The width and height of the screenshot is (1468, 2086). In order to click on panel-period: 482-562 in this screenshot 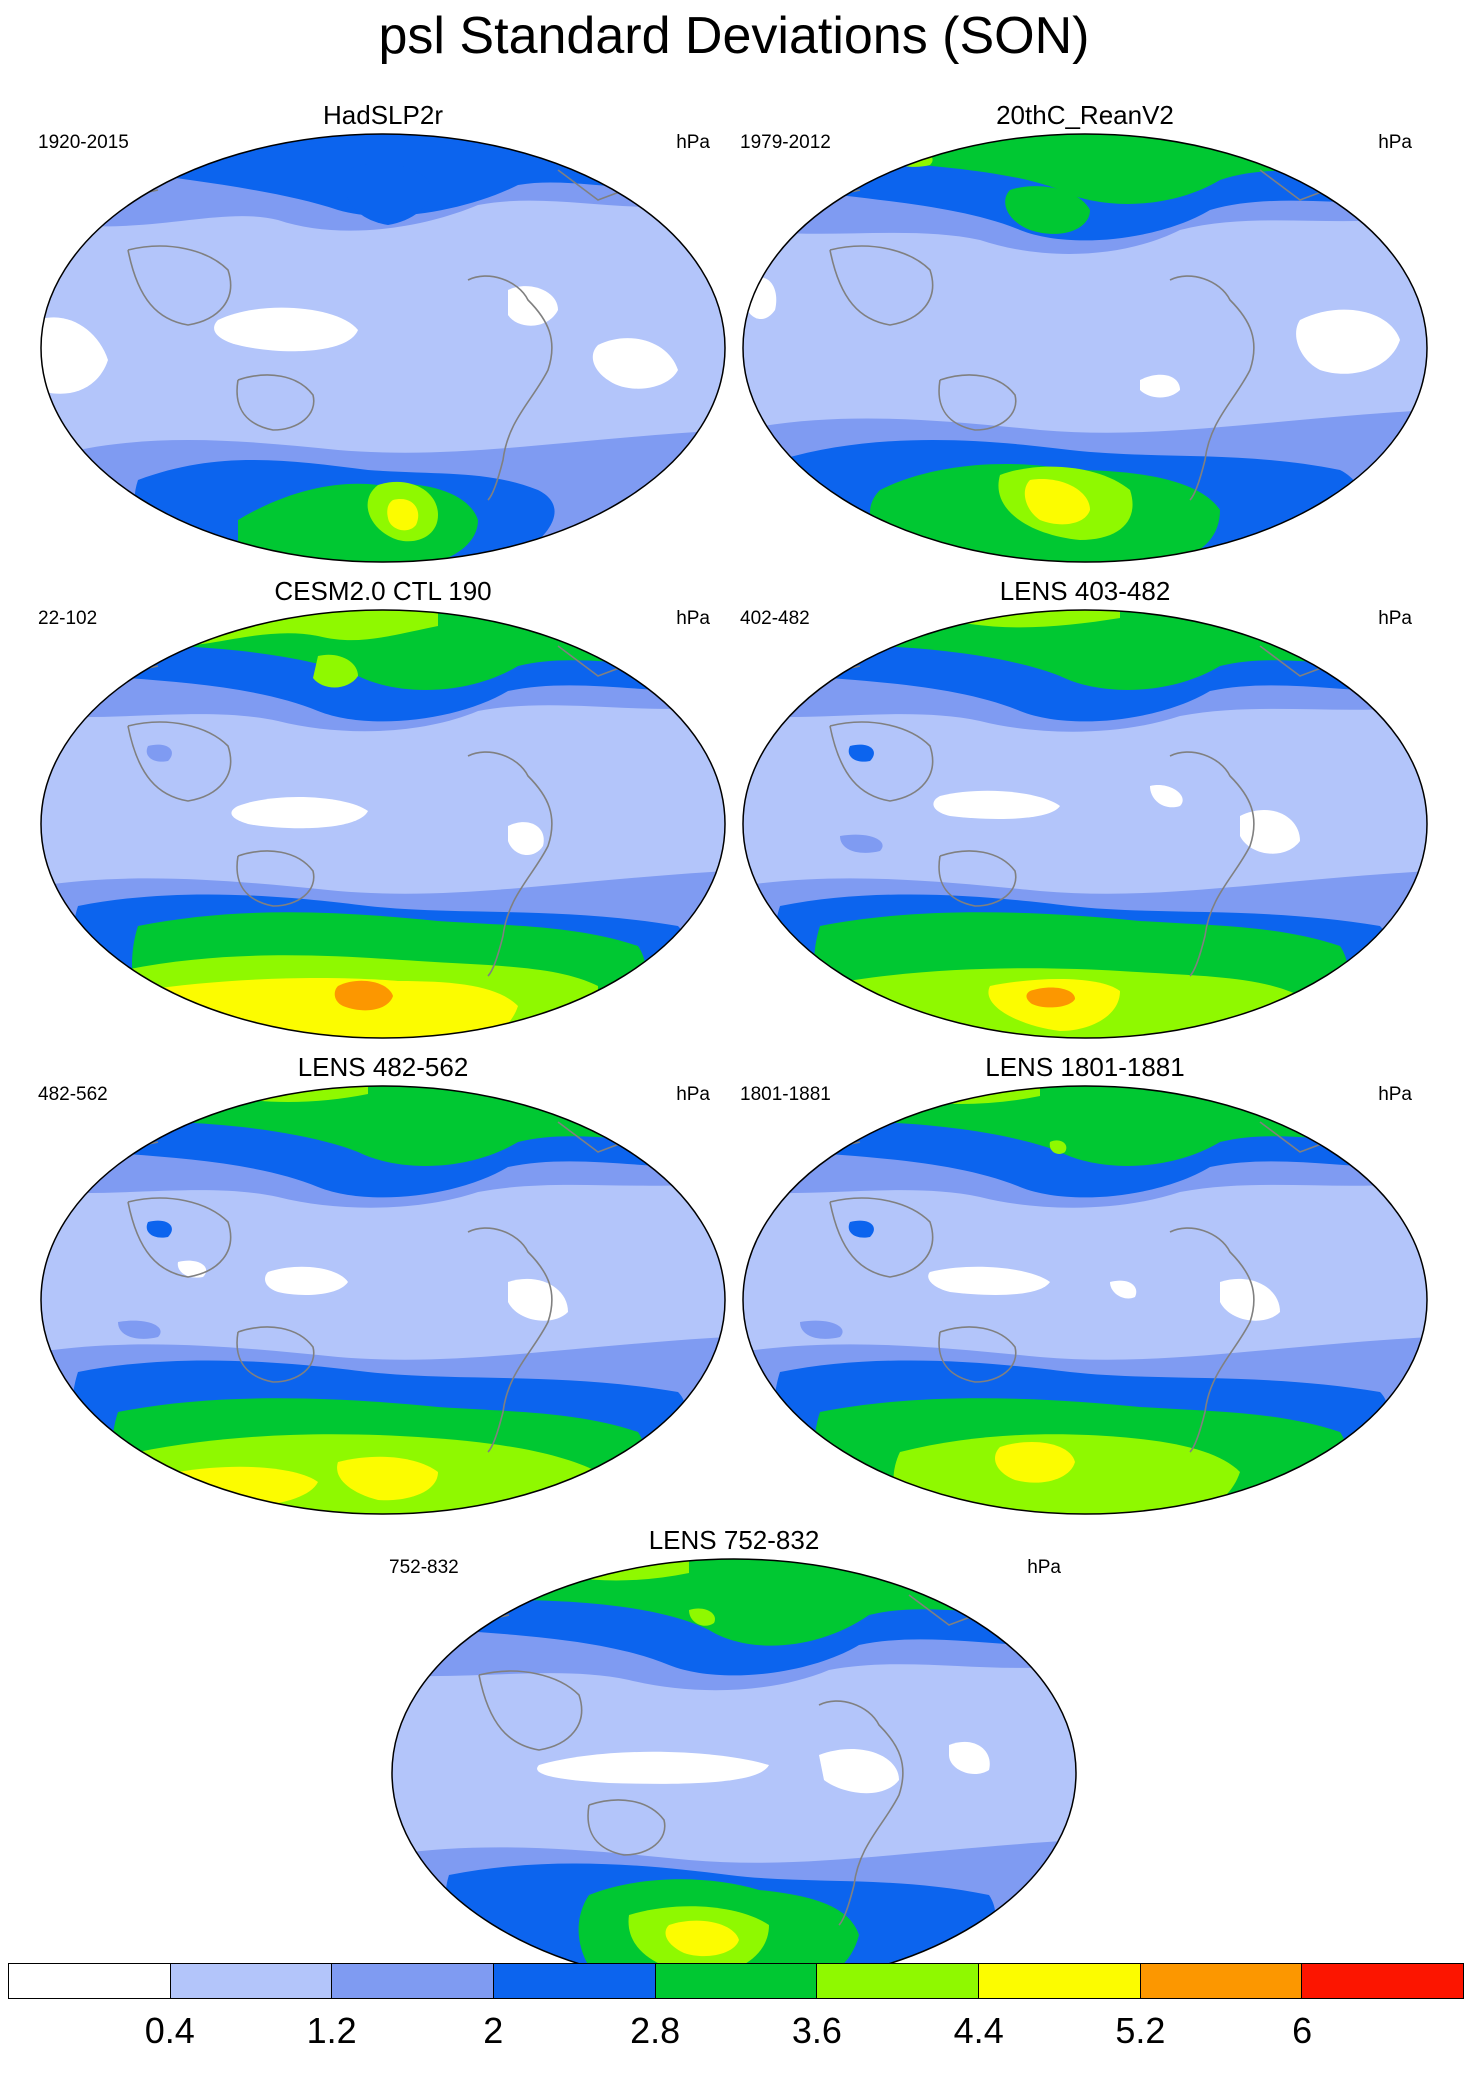, I will do `click(73, 1094)`.